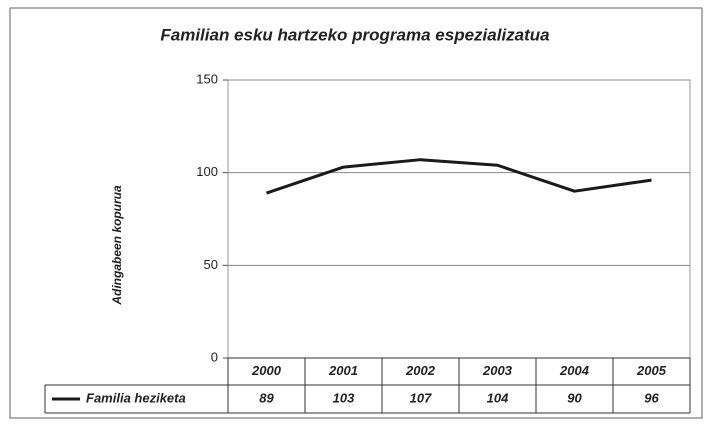  What do you see at coordinates (497, 370) in the screenshot?
I see `x-tick-label: 2003` at bounding box center [497, 370].